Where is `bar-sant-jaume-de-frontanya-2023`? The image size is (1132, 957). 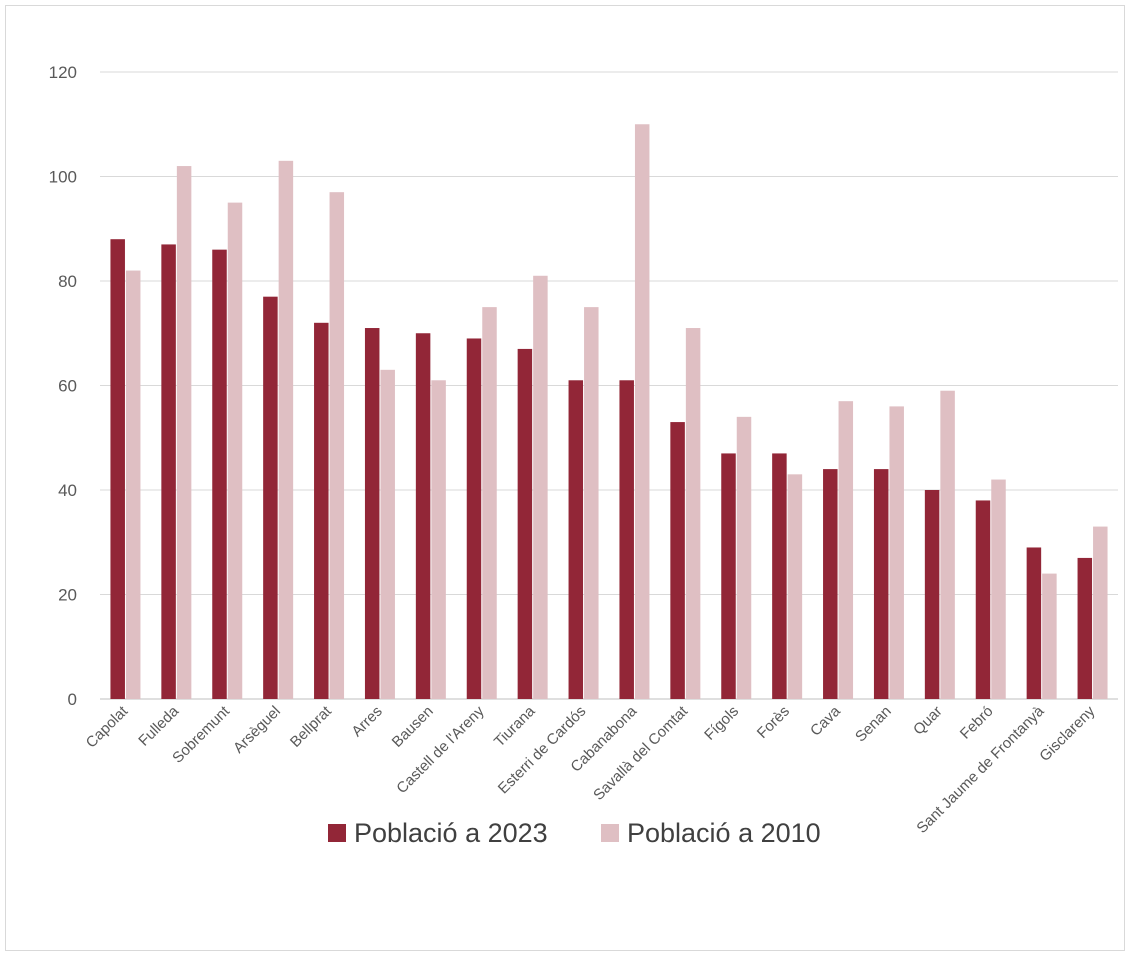 bar-sant-jaume-de-frontanya-2023 is located at coordinates (1034, 623).